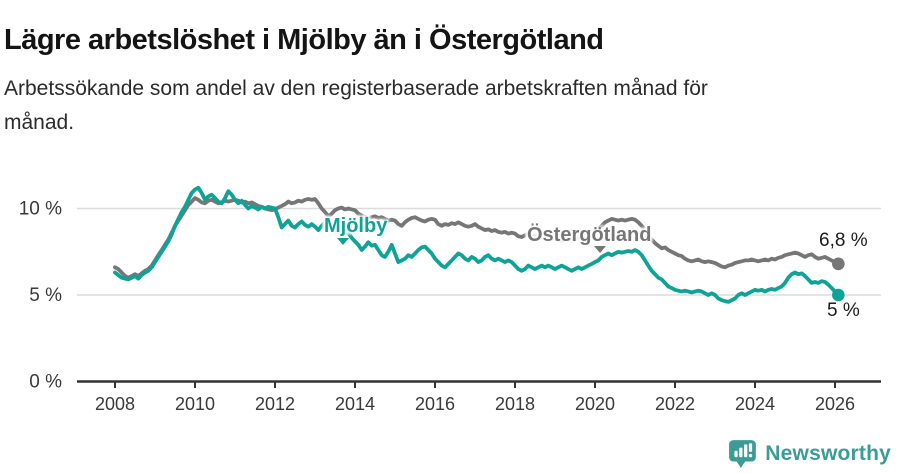 The height and width of the screenshot is (474, 900). I want to click on newsworthy-pin-icon, so click(743, 454).